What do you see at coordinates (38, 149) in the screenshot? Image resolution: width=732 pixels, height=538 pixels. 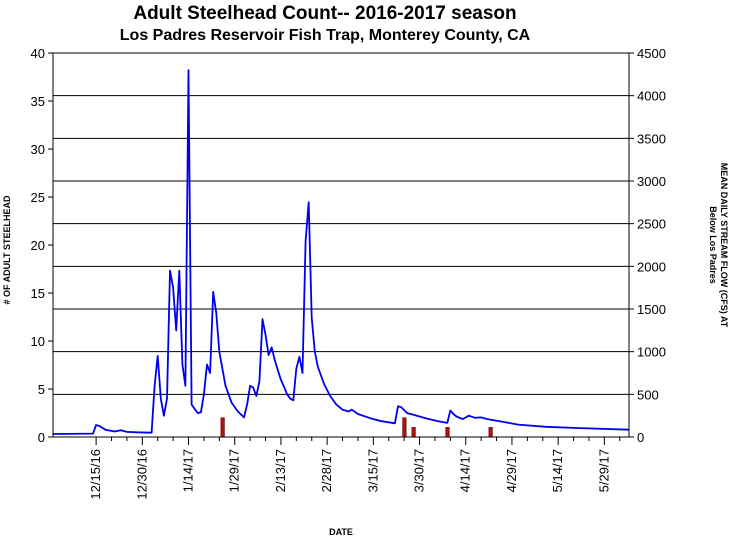 I see `left-y-tick-label: 30` at bounding box center [38, 149].